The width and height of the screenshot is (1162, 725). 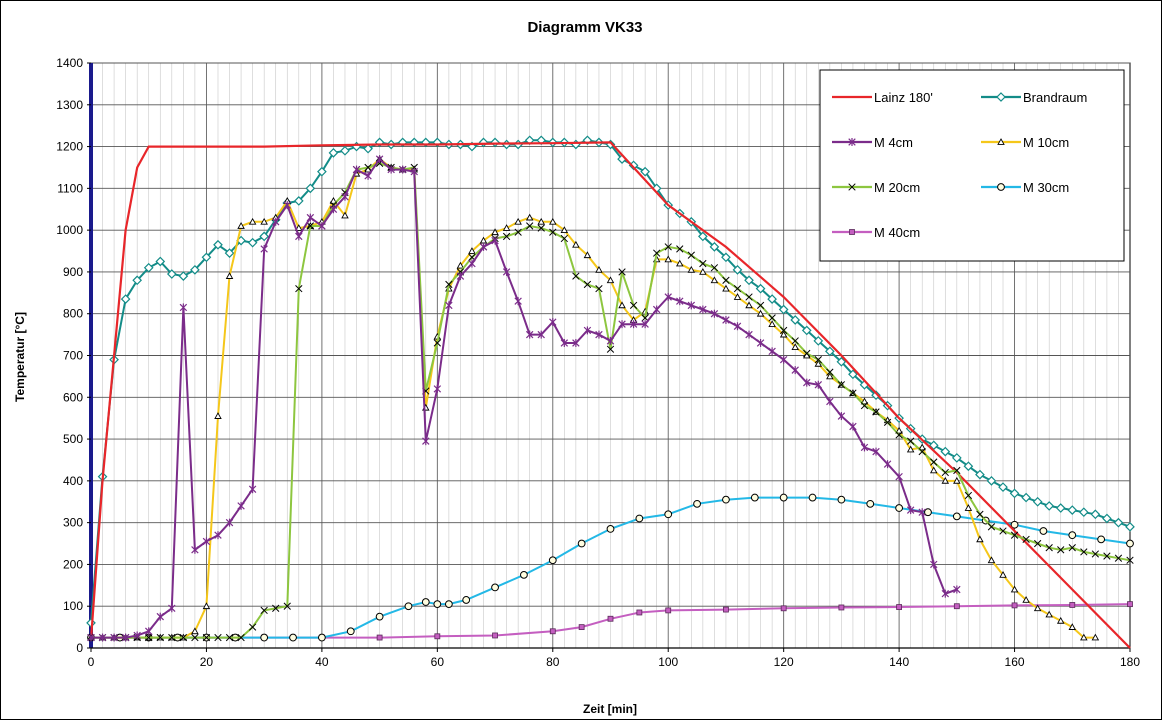 What do you see at coordinates (1055, 97) in the screenshot?
I see `legend-label: Brandraum` at bounding box center [1055, 97].